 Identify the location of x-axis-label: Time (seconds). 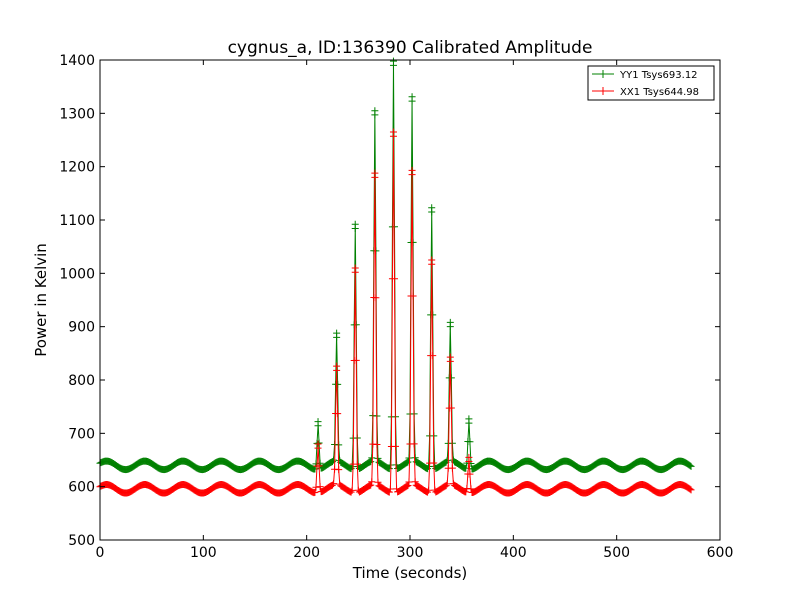
(410, 573).